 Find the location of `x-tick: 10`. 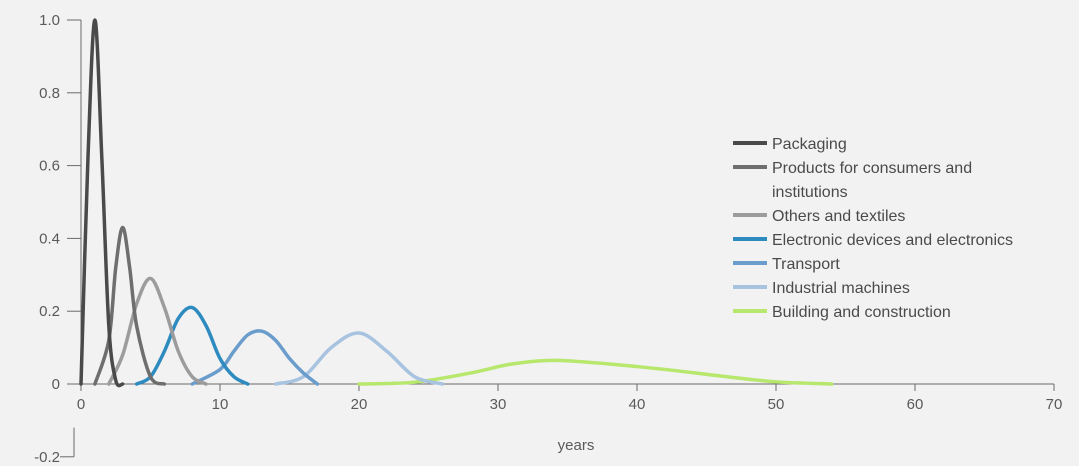

x-tick: 10 is located at coordinates (220, 398).